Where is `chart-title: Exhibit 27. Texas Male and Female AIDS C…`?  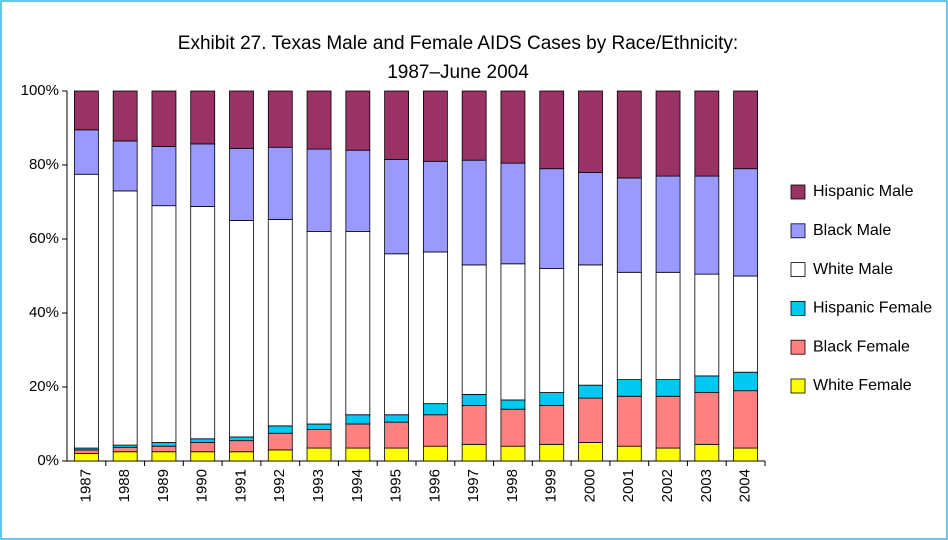
chart-title: Exhibit 27. Texas Male and Female AIDS C… is located at coordinates (458, 43).